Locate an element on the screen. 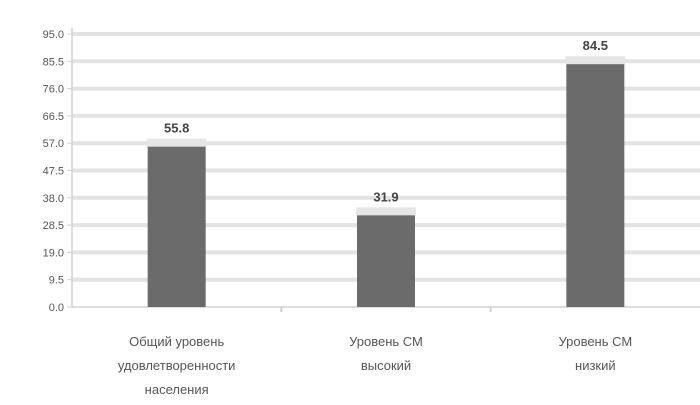 The height and width of the screenshot is (405, 700). y-tick-label: 28.5 is located at coordinates (53, 226).